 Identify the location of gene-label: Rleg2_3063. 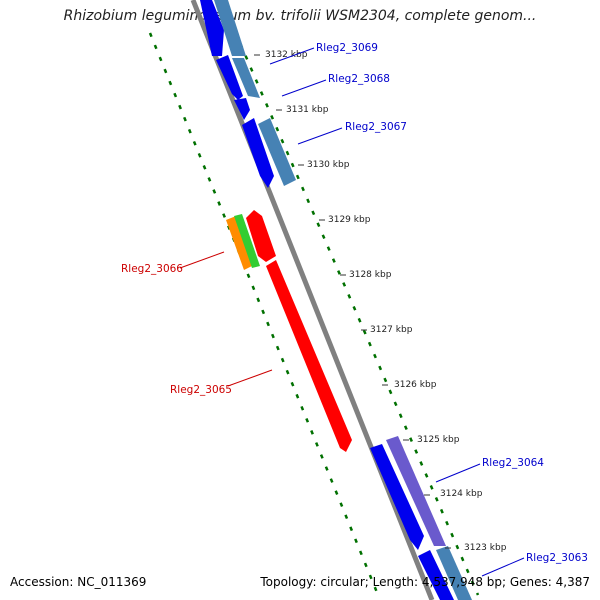
(557, 558).